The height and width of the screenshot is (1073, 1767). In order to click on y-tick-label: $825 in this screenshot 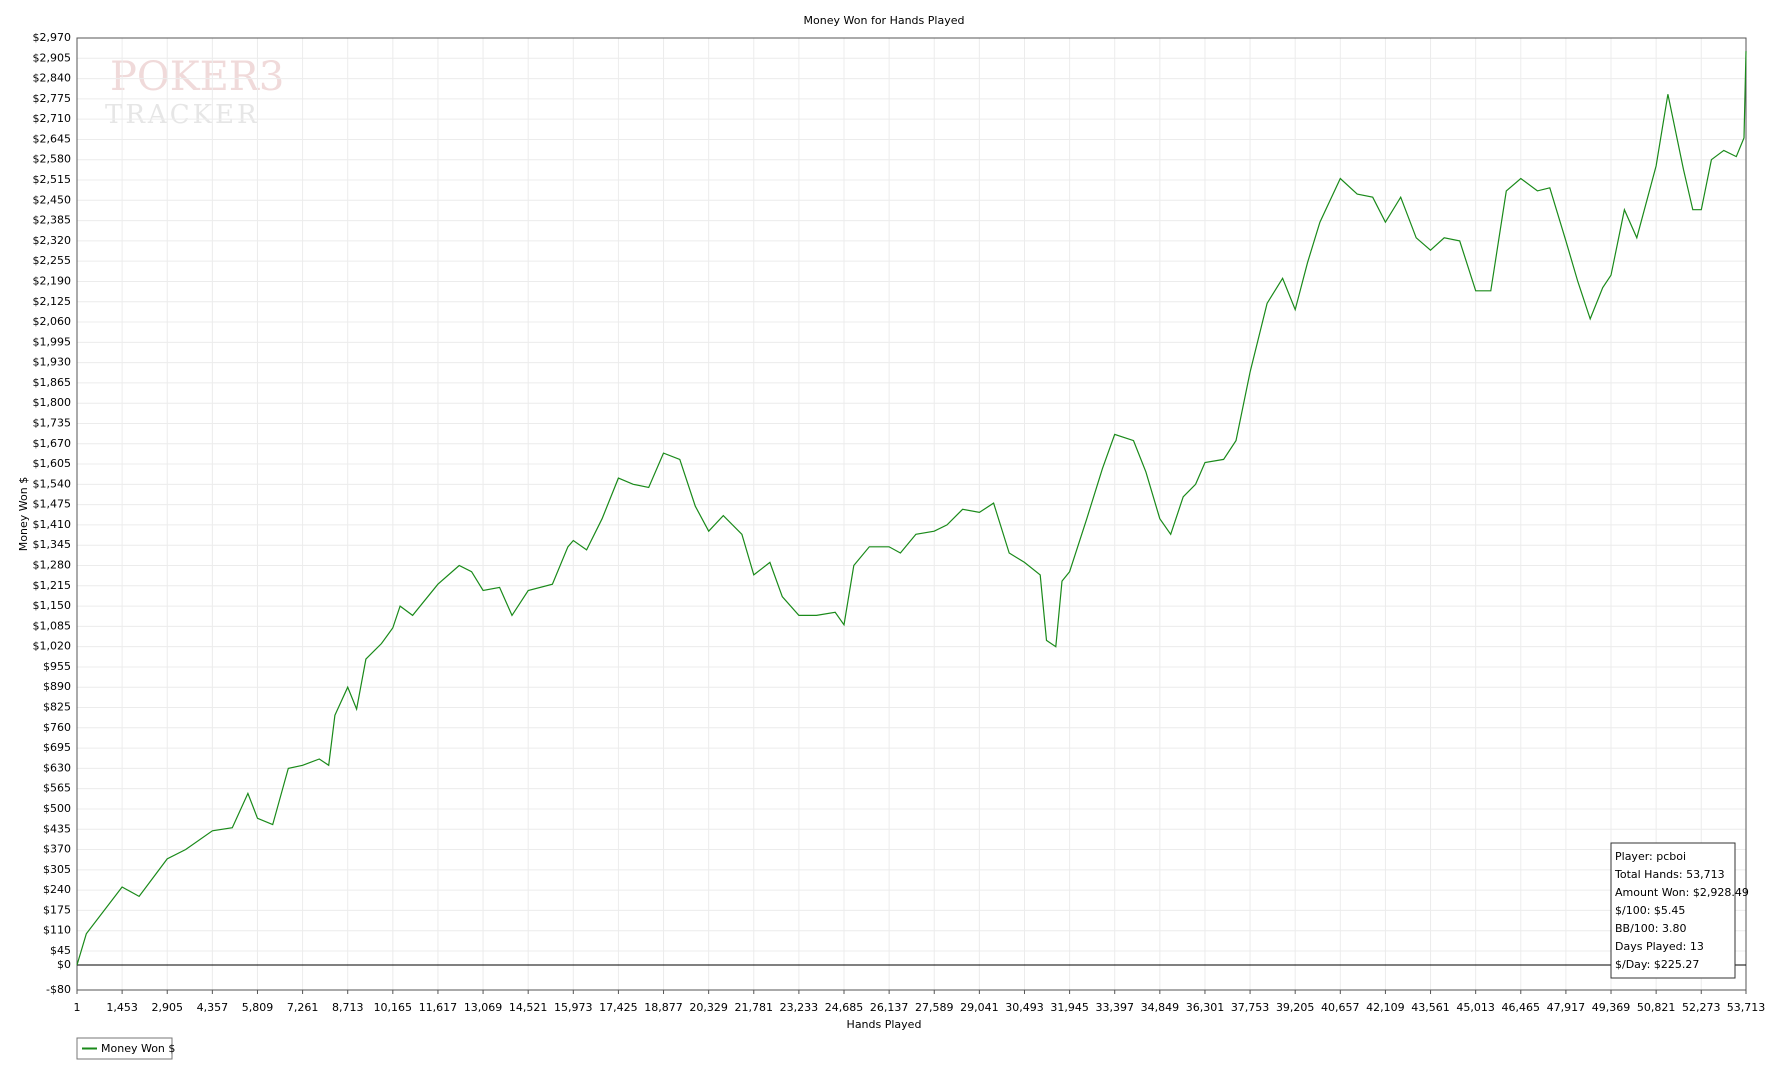, I will do `click(57, 707)`.